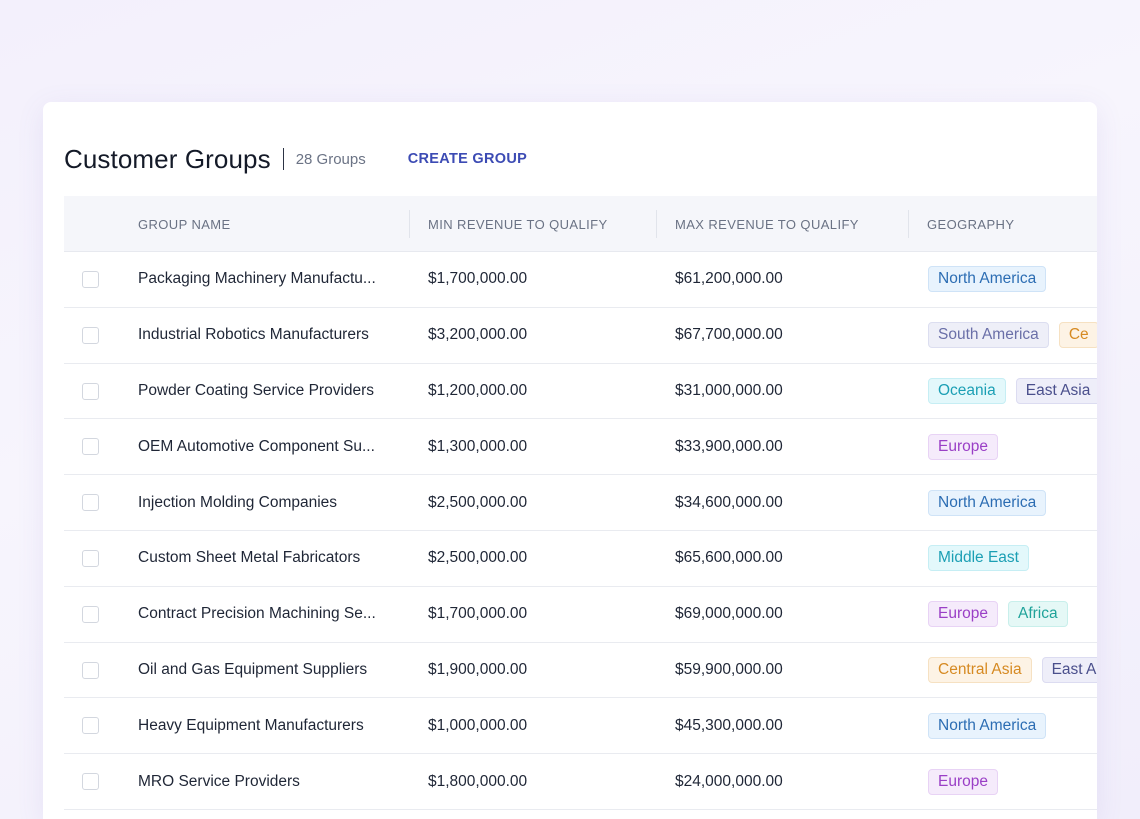 This screenshot has width=1140, height=819. Describe the element at coordinates (253, 669) in the screenshot. I see `group-name-cell: Oil and Gas Equipment Suppliers` at that location.